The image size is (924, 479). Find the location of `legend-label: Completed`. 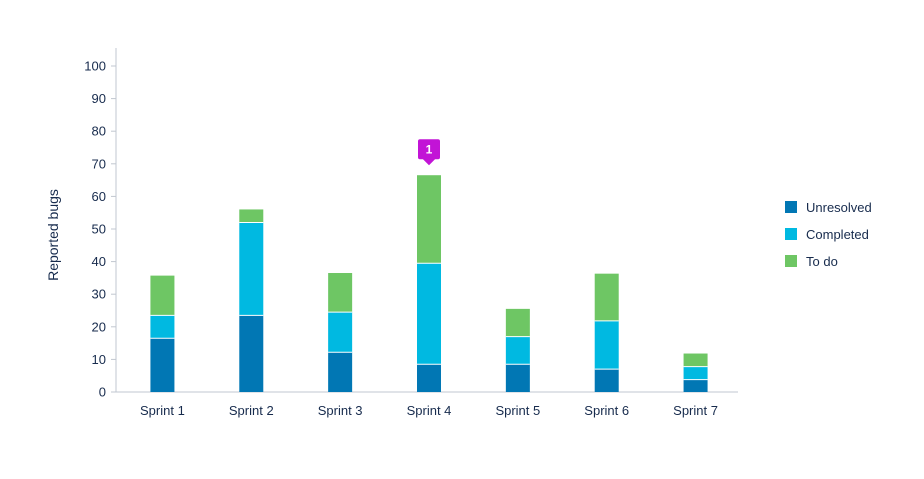

legend-label: Completed is located at coordinates (837, 234).